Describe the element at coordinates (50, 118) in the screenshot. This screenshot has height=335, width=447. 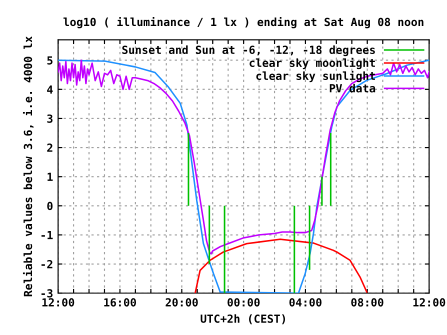
I see `y-tick-label: 3` at that location.